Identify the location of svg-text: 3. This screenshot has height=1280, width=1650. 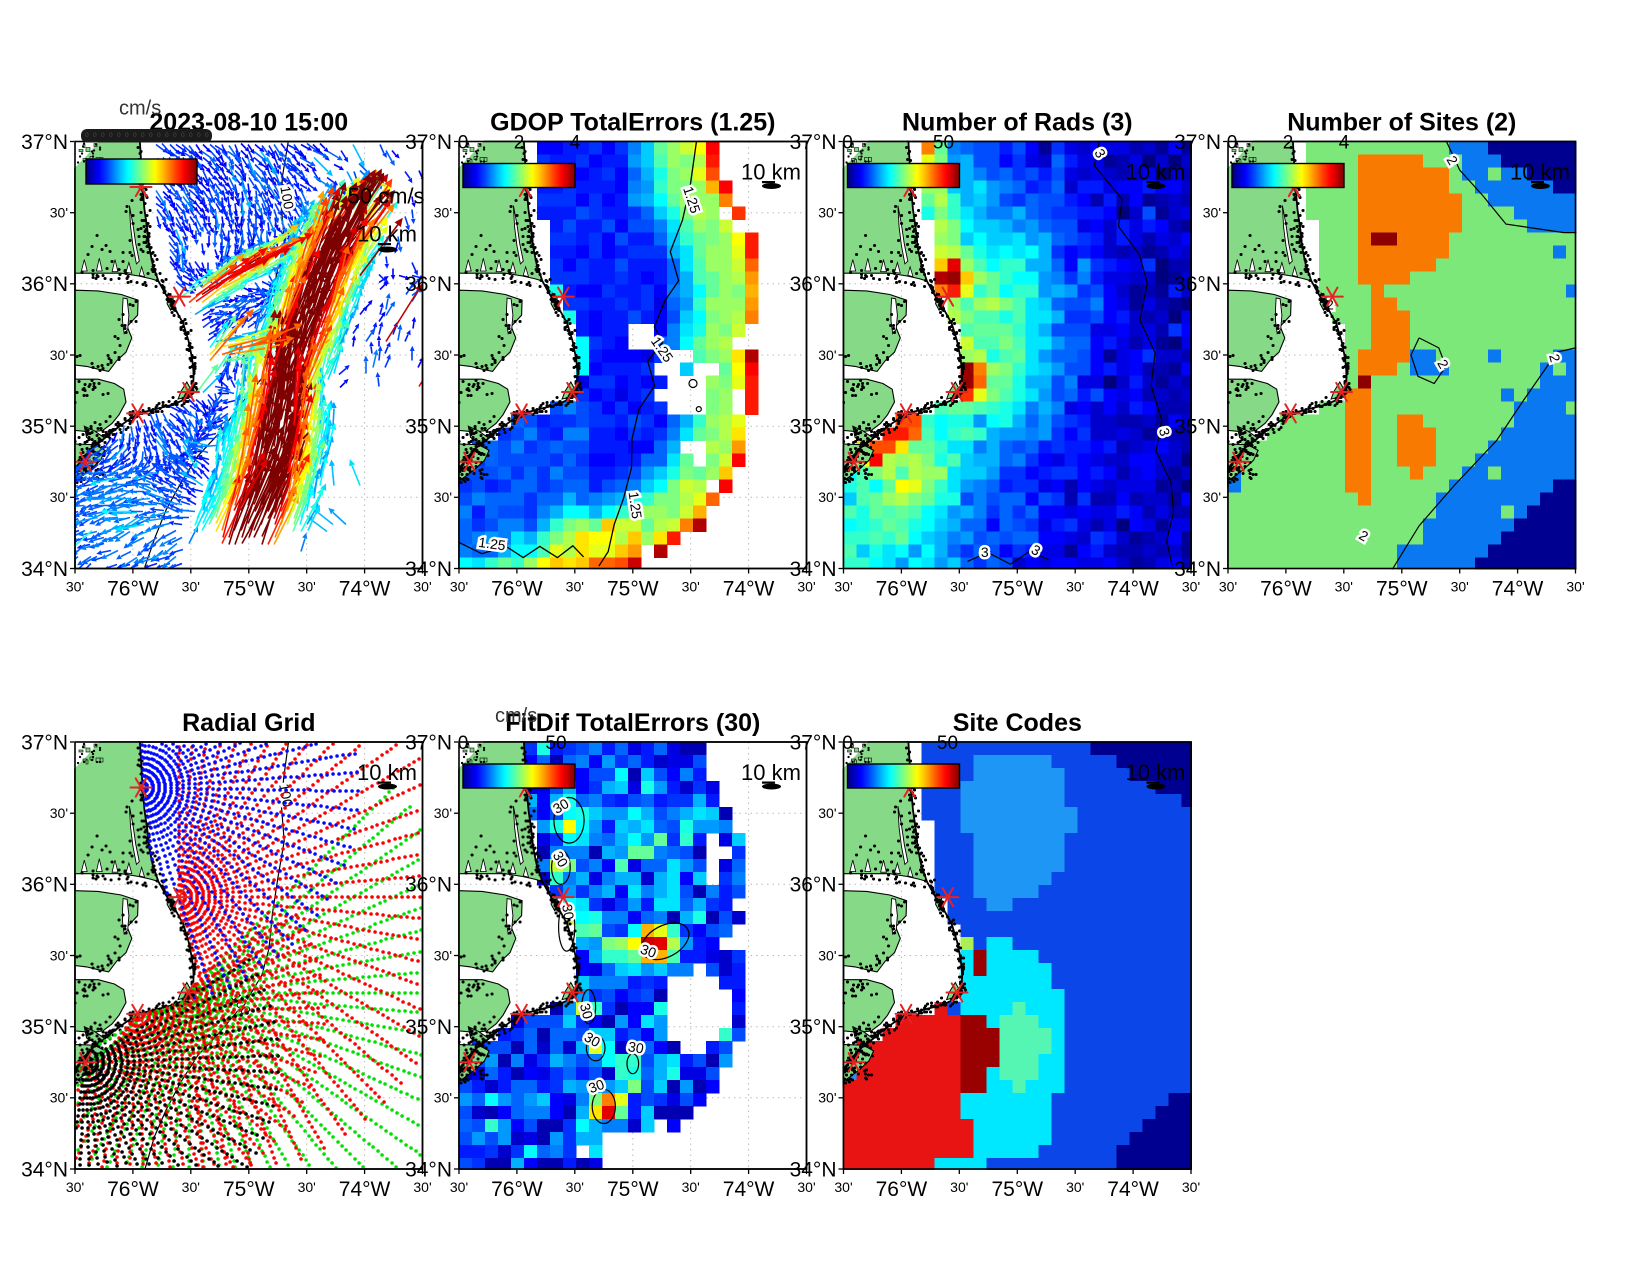
(985, 552).